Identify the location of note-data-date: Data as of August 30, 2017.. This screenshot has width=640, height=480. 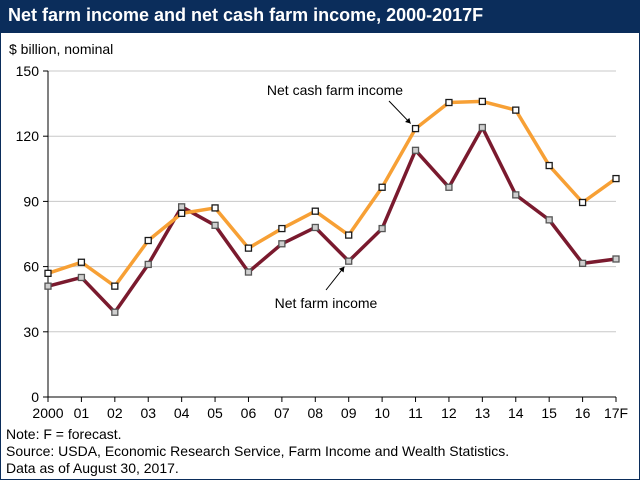
(92, 468).